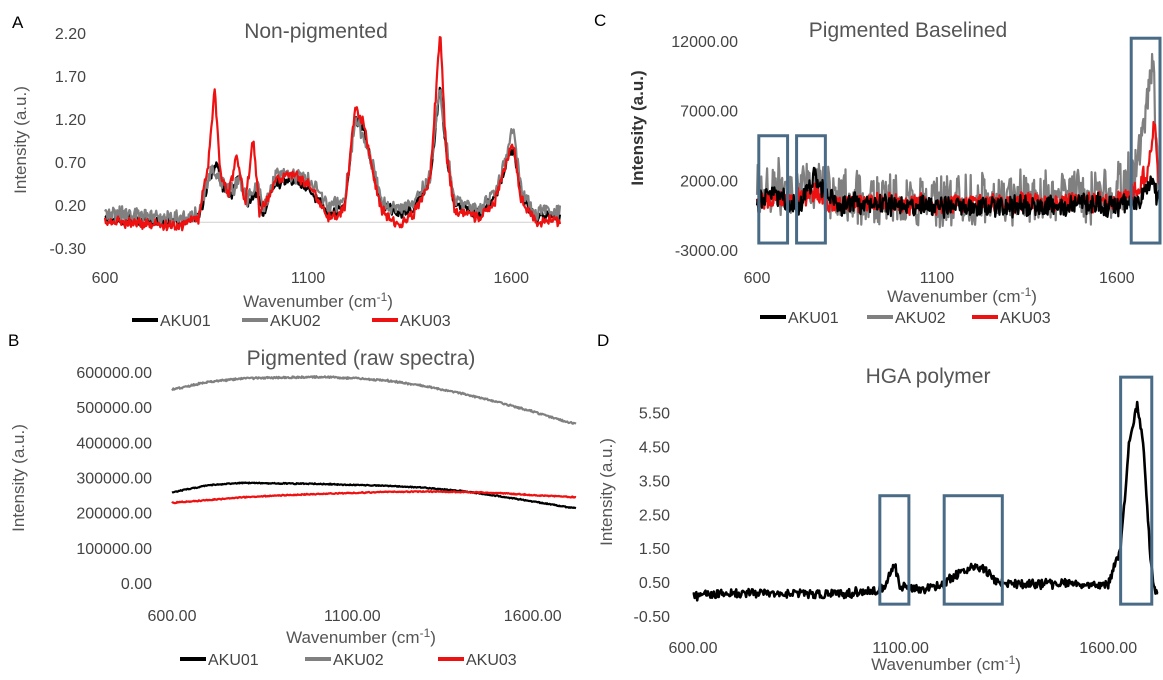  I want to click on chart-d-ytick-label: 4.50, so click(654, 448).